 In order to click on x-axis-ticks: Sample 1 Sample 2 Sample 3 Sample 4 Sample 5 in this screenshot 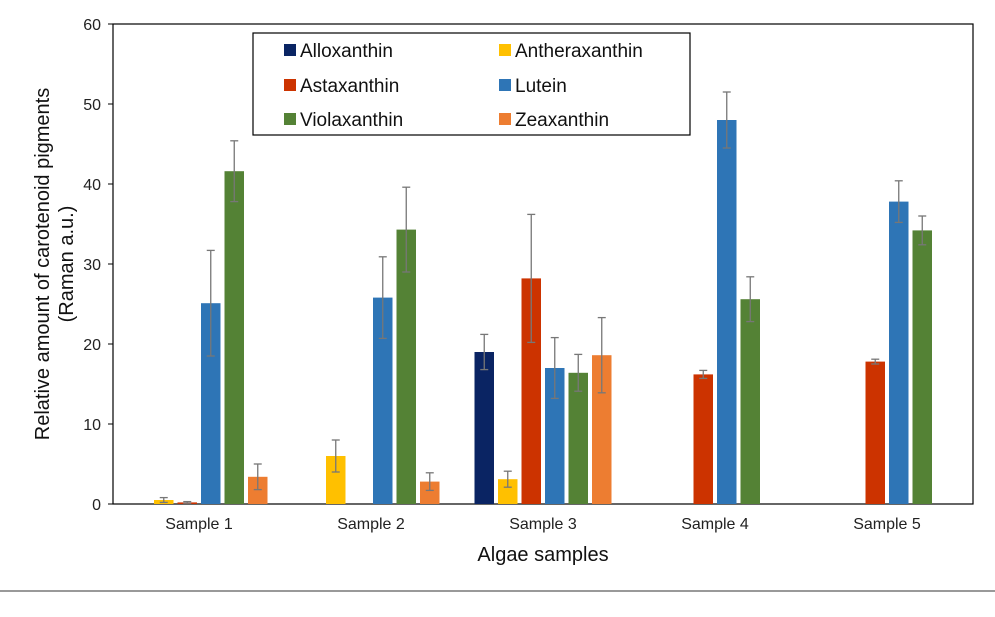, I will do `click(543, 524)`.